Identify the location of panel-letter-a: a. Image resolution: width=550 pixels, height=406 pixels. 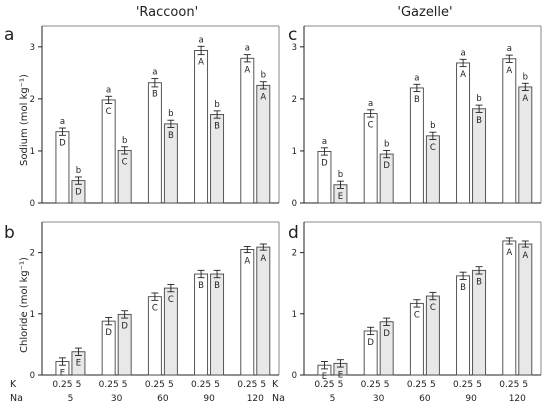
(9, 35).